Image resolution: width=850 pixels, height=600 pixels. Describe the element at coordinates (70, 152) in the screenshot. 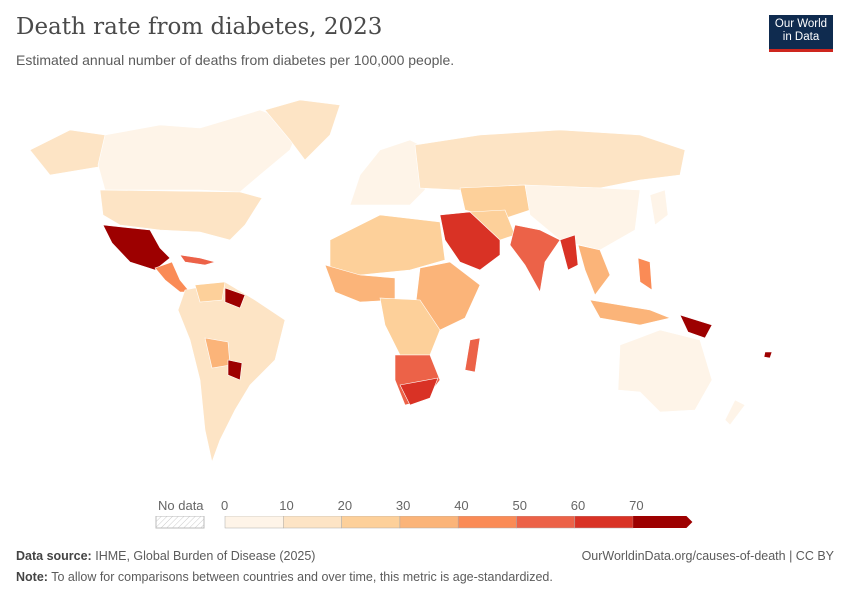

I see `region-alaska` at that location.